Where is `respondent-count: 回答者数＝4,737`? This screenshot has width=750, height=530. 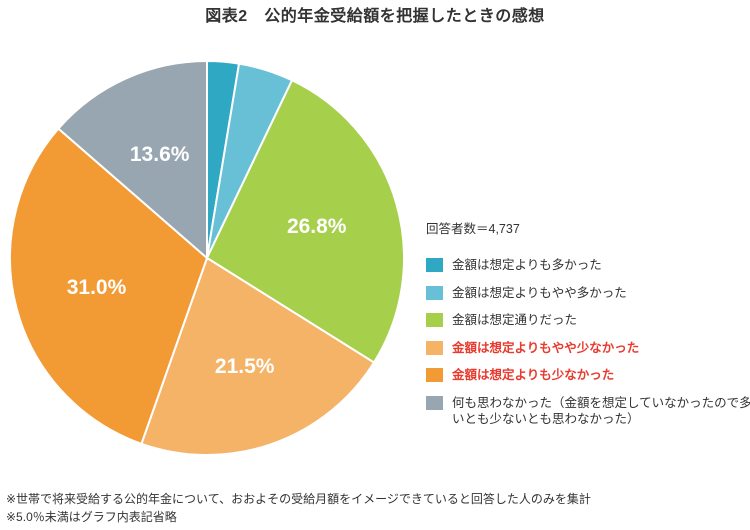
respondent-count: 回答者数＝4,737 is located at coordinates (473, 229).